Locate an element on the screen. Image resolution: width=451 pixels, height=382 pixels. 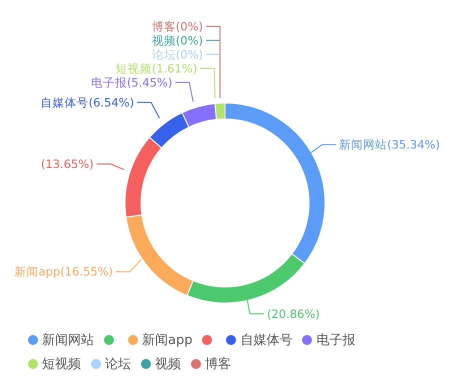
text: 视频(0%) is located at coordinates (177, 40).